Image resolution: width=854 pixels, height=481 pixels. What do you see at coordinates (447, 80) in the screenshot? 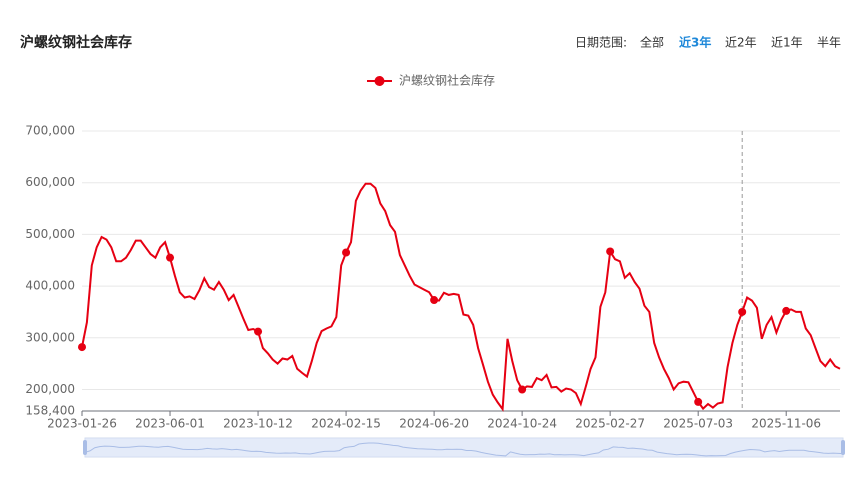
I see `legend-label: 沪螺纹钢社会库存` at bounding box center [447, 80].